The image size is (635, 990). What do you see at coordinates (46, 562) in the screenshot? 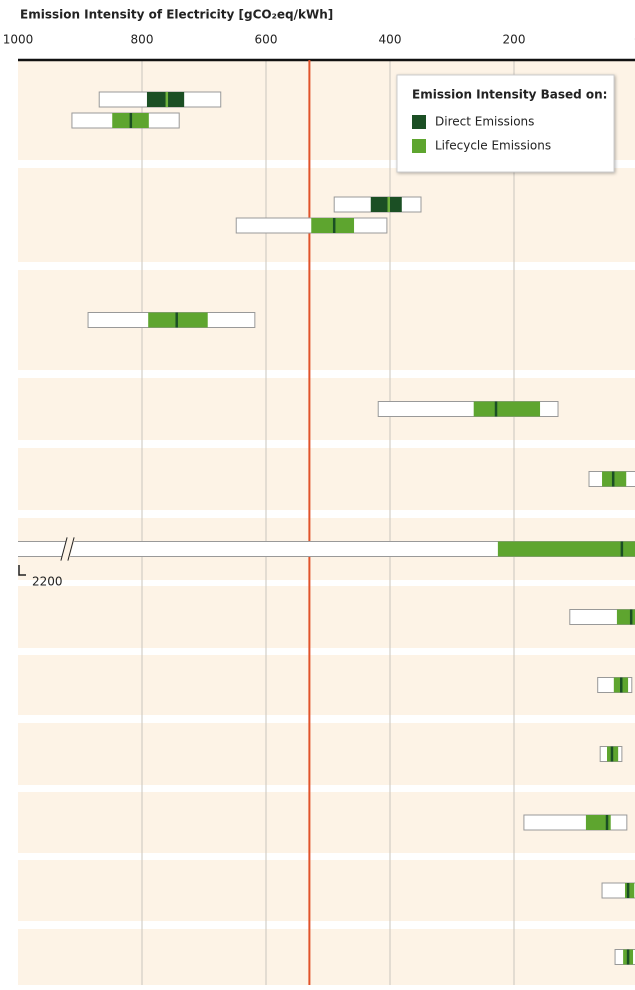
I see `decorations: 2200` at bounding box center [46, 562].